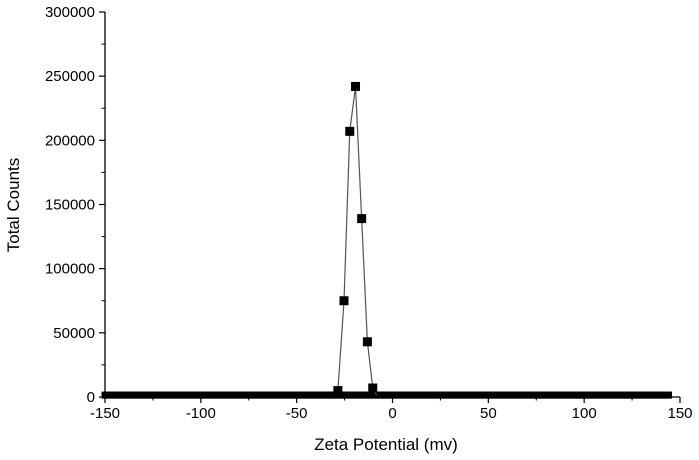 This screenshot has width=699, height=460. I want to click on series-markers, so click(355, 238).